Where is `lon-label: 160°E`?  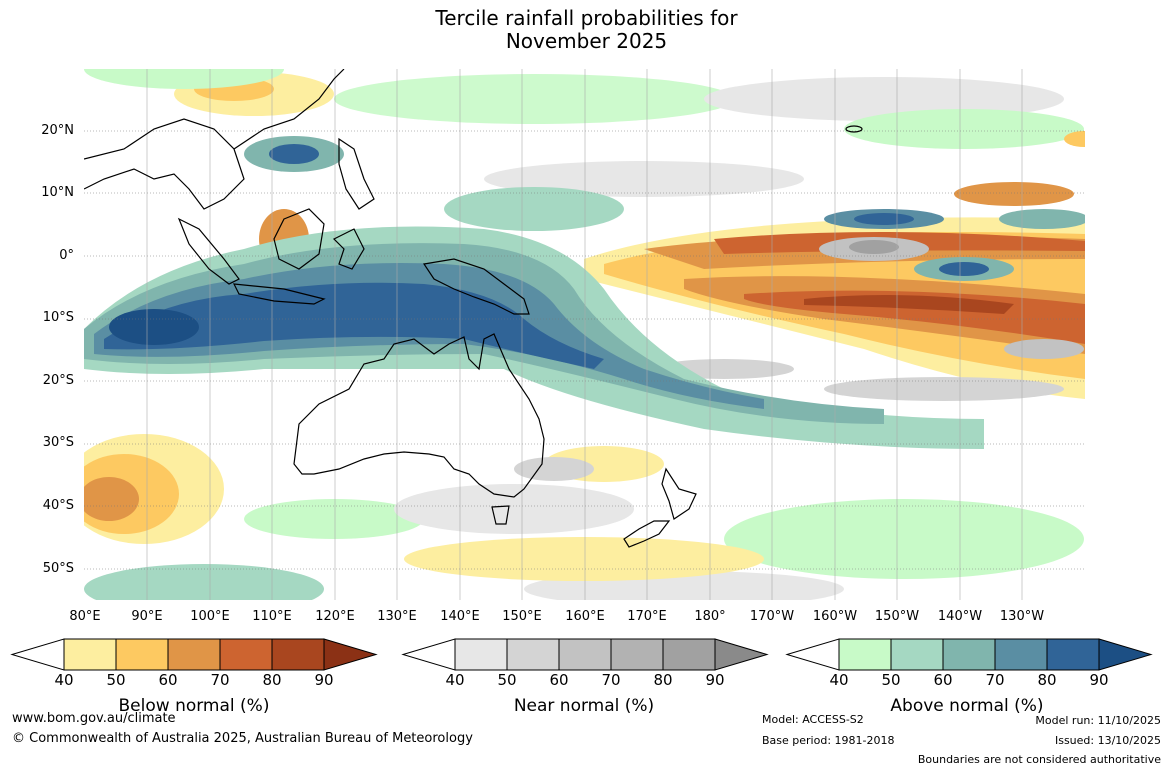 lon-label: 160°E is located at coordinates (585, 616).